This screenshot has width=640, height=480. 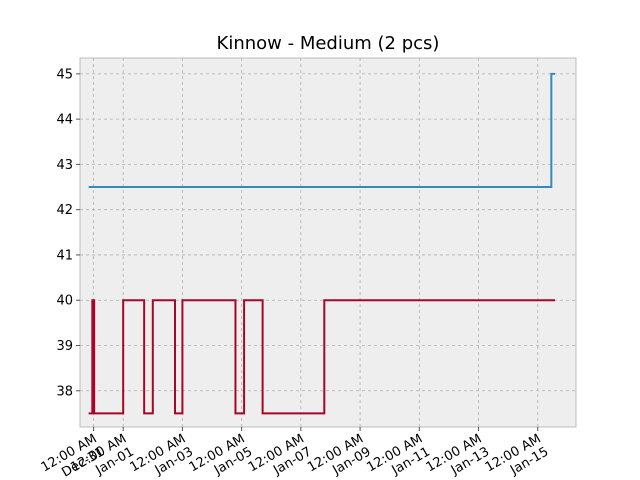 What do you see at coordinates (64, 210) in the screenshot?
I see `y-tick-label: 42` at bounding box center [64, 210].